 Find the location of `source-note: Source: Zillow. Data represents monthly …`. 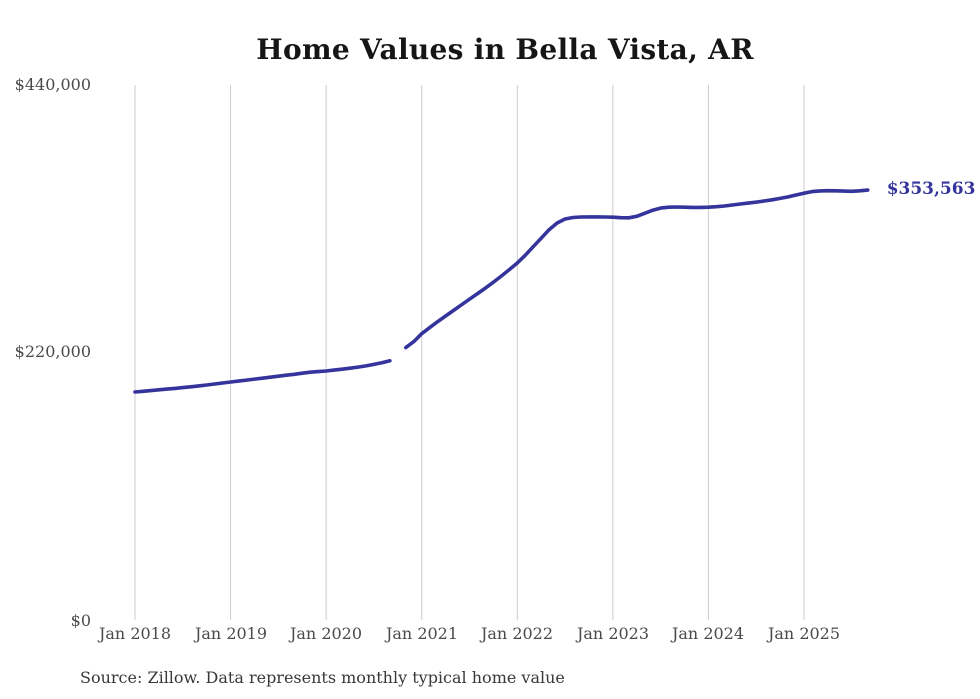

source-note: Source: Zillow. Data represents monthly … is located at coordinates (322, 677).